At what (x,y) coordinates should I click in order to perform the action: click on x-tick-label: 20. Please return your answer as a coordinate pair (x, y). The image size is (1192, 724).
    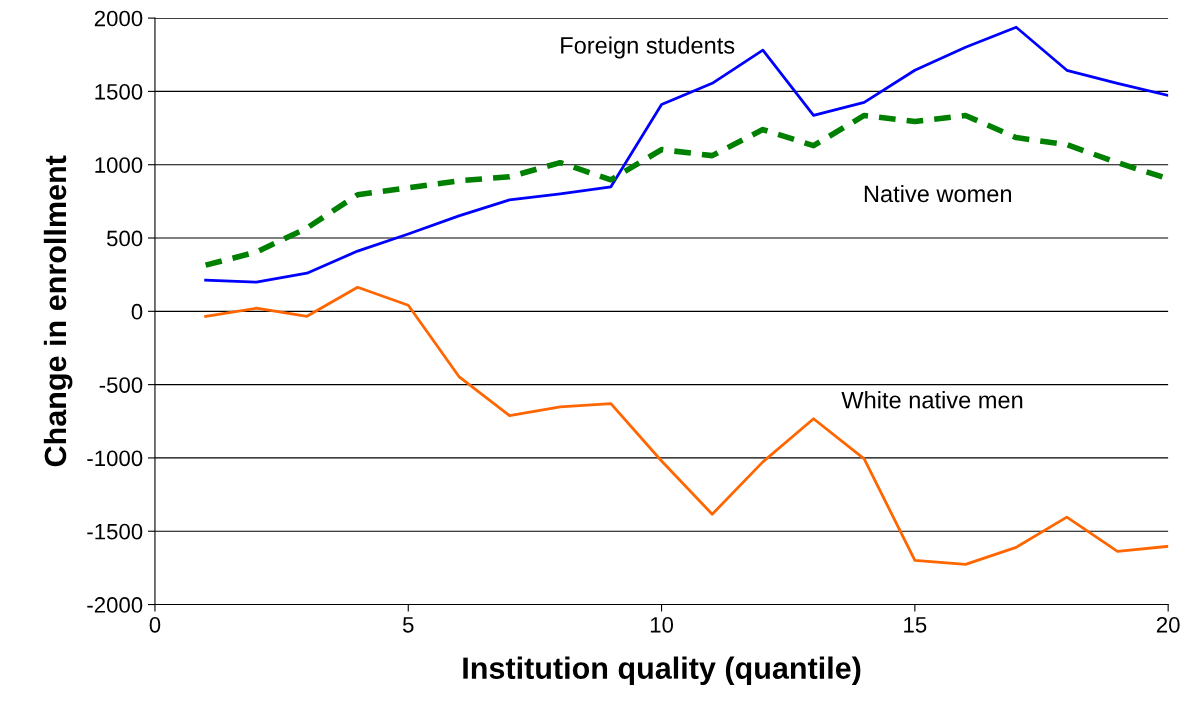
    Looking at the image, I should click on (1168, 624).